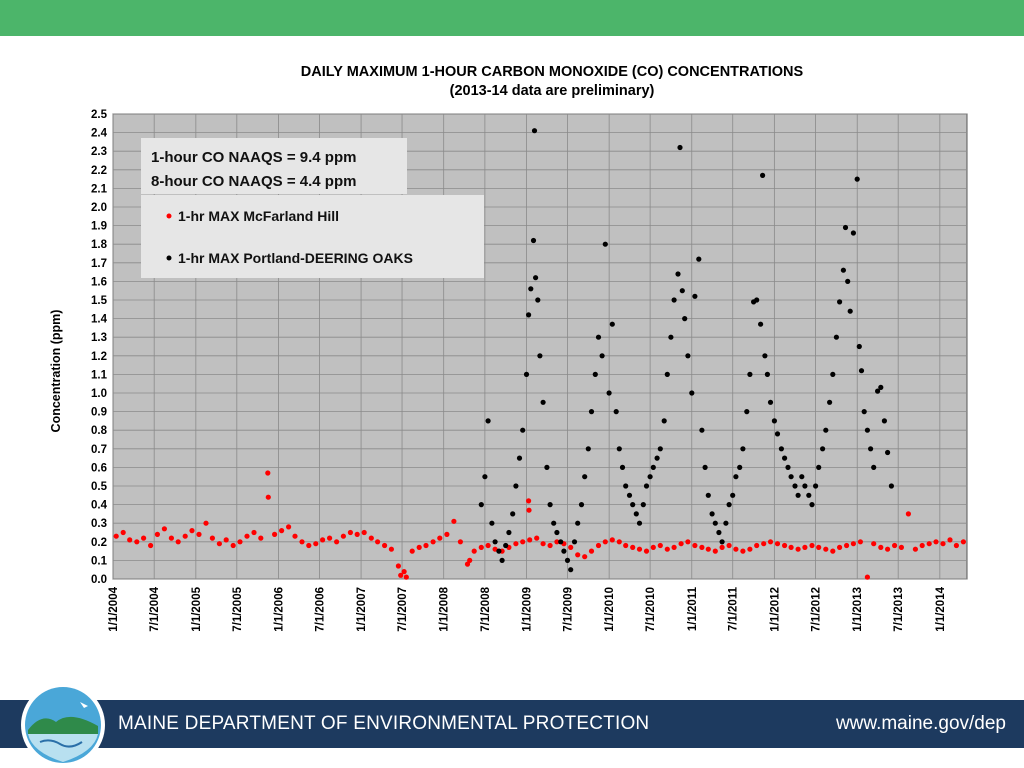  I want to click on x-tick-label: 7/1/2012, so click(817, 609).